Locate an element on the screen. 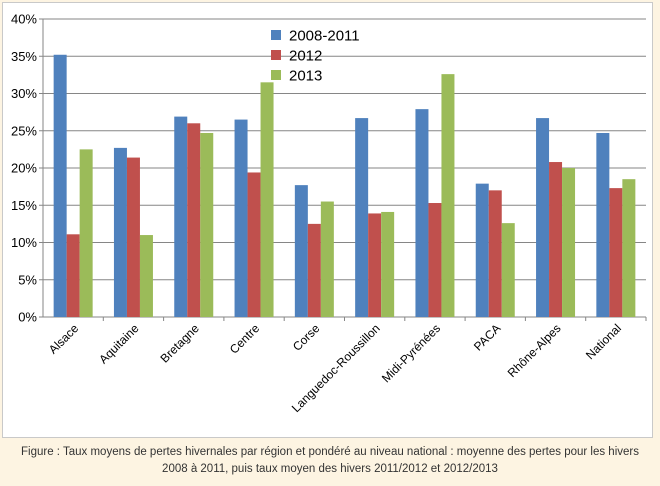  bar-centre-2013 is located at coordinates (267, 199).